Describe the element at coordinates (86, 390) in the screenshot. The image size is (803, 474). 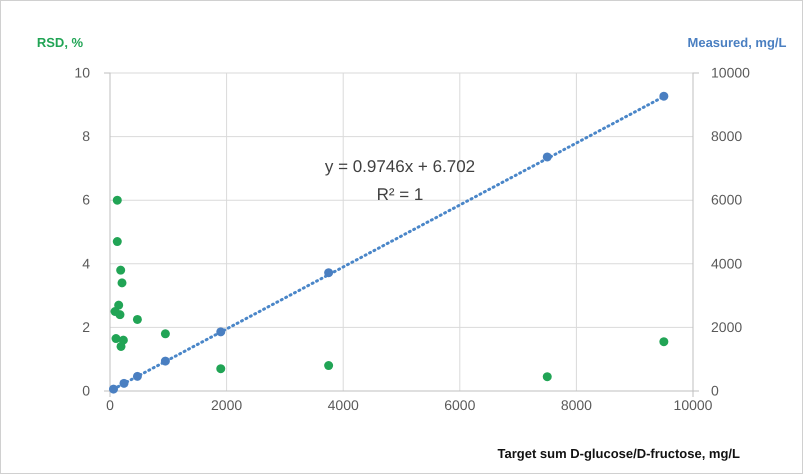
I see `y-tick-label: 0` at that location.